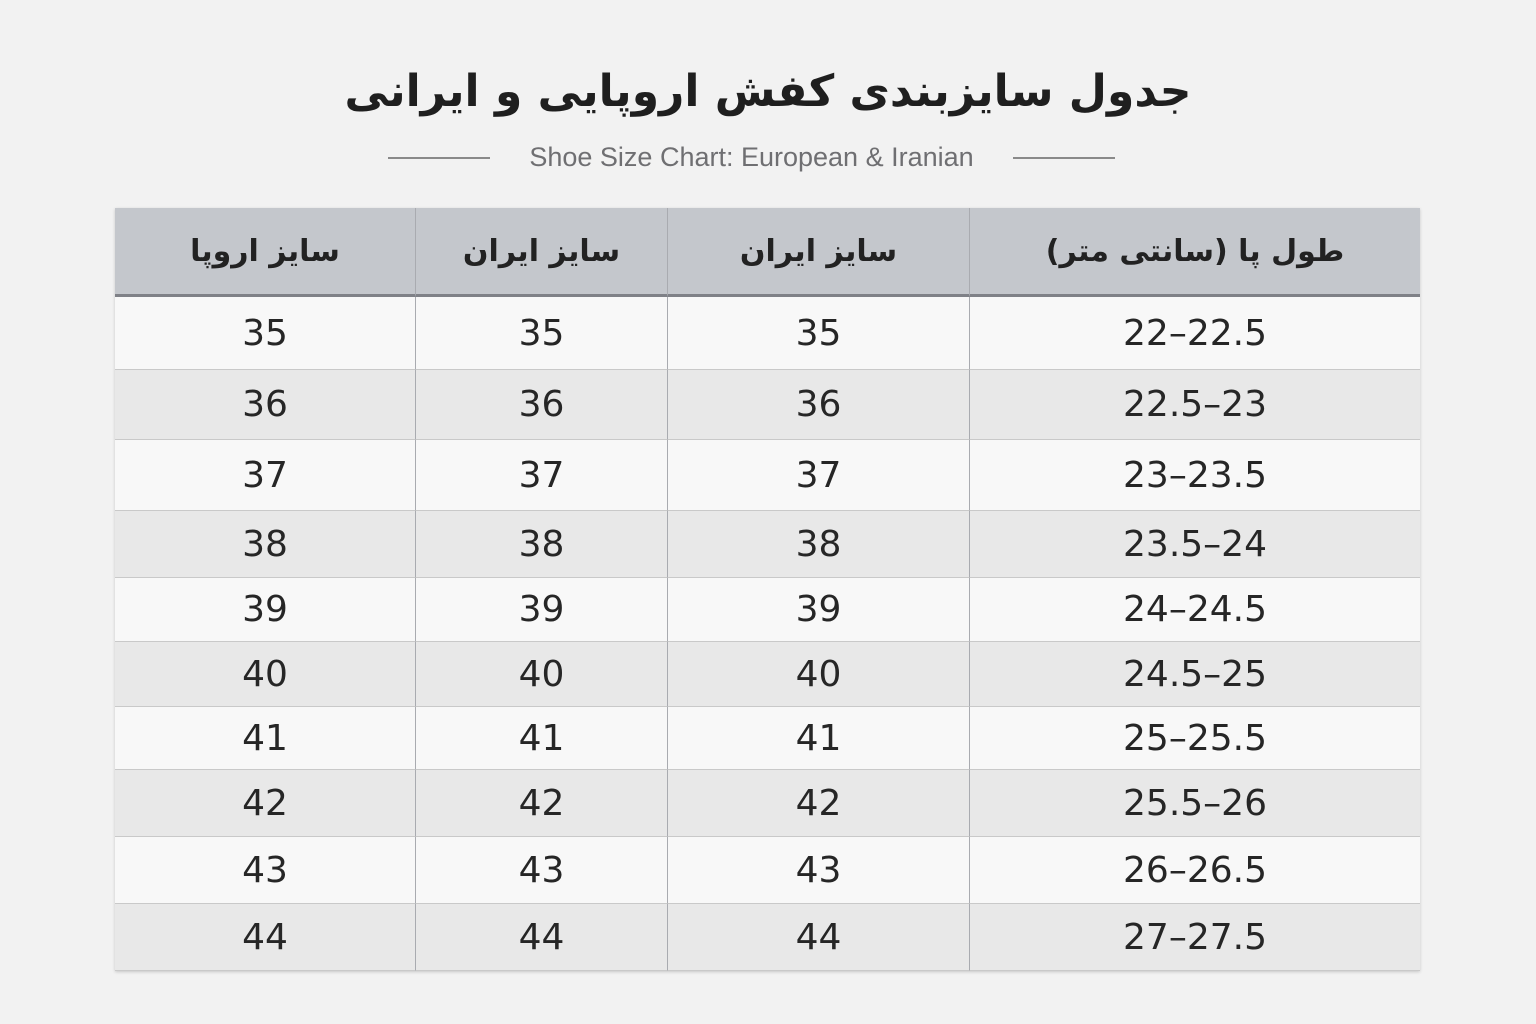 The width and height of the screenshot is (1536, 1024). Describe the element at coordinates (1194, 252) in the screenshot. I see `header-foot-length: طول پا (سانتی متر)` at that location.